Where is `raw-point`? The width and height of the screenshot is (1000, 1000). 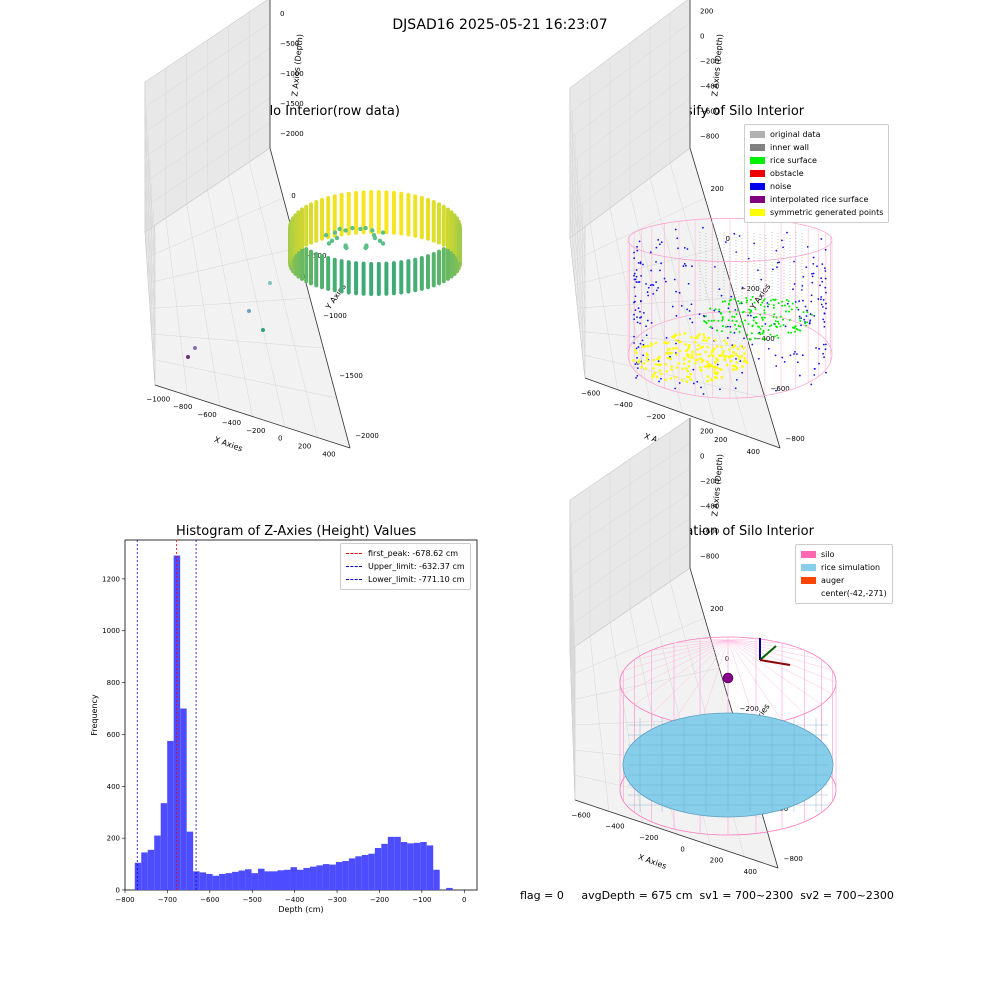
raw-point is located at coordinates (360, 229).